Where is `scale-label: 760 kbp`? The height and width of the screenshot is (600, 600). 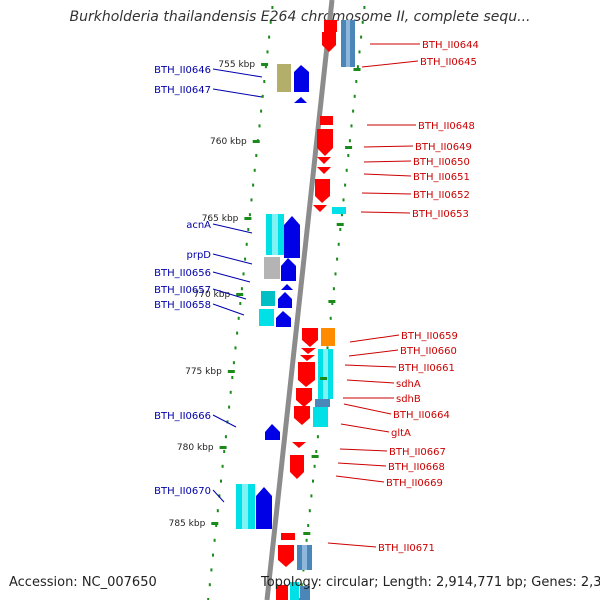
scale-label: 760 kbp is located at coordinates (228, 142).